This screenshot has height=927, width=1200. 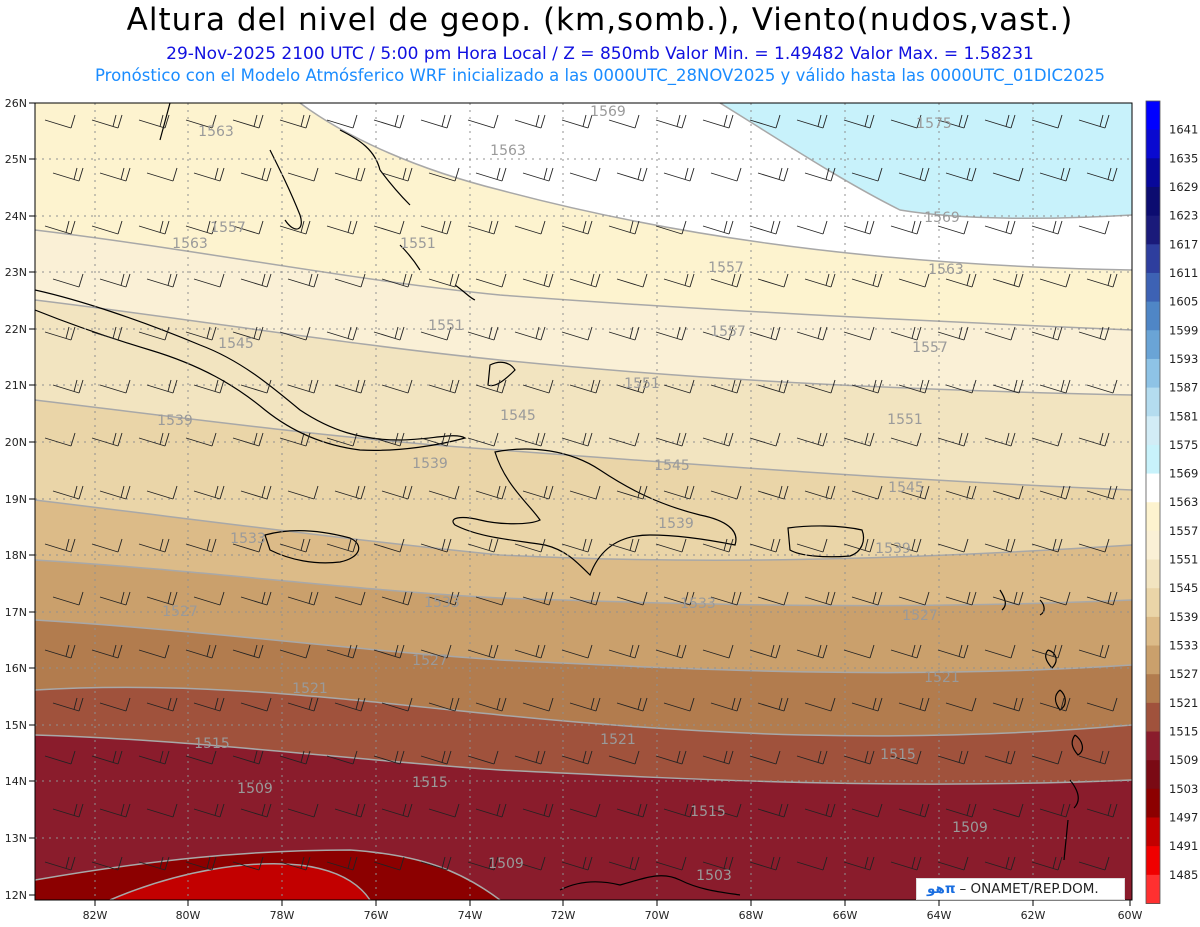 I want to click on colorbar-label: 1569, so click(x=1183, y=474).